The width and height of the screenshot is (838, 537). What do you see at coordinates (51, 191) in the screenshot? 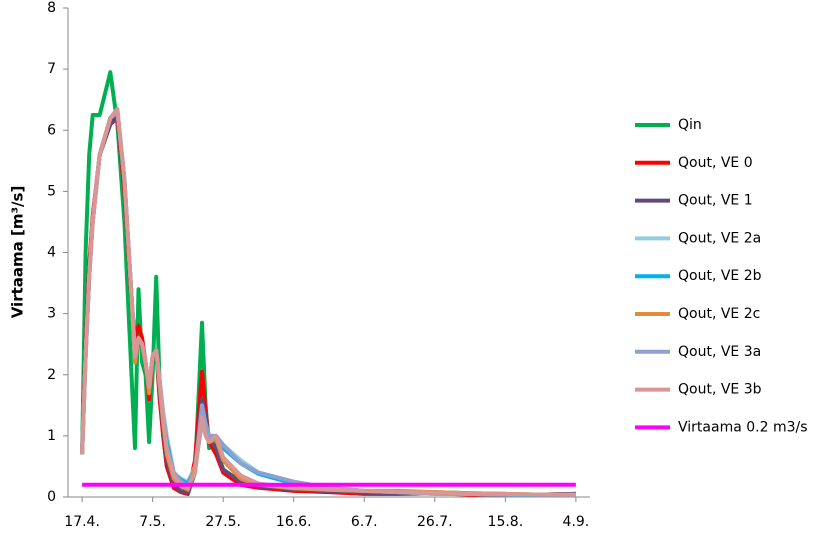
I see `y-tick-label: 5` at bounding box center [51, 191].